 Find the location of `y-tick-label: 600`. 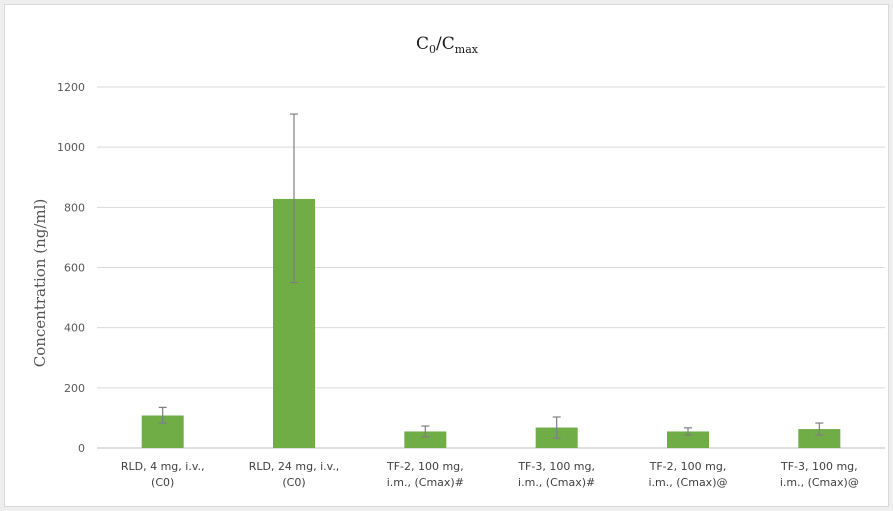

y-tick-label: 600 is located at coordinates (74, 268).